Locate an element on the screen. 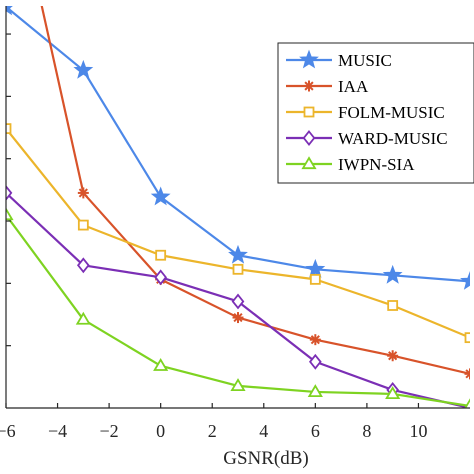 The width and height of the screenshot is (474, 474). legend-item-folm-music: FOLM-MUSIC is located at coordinates (365, 112).